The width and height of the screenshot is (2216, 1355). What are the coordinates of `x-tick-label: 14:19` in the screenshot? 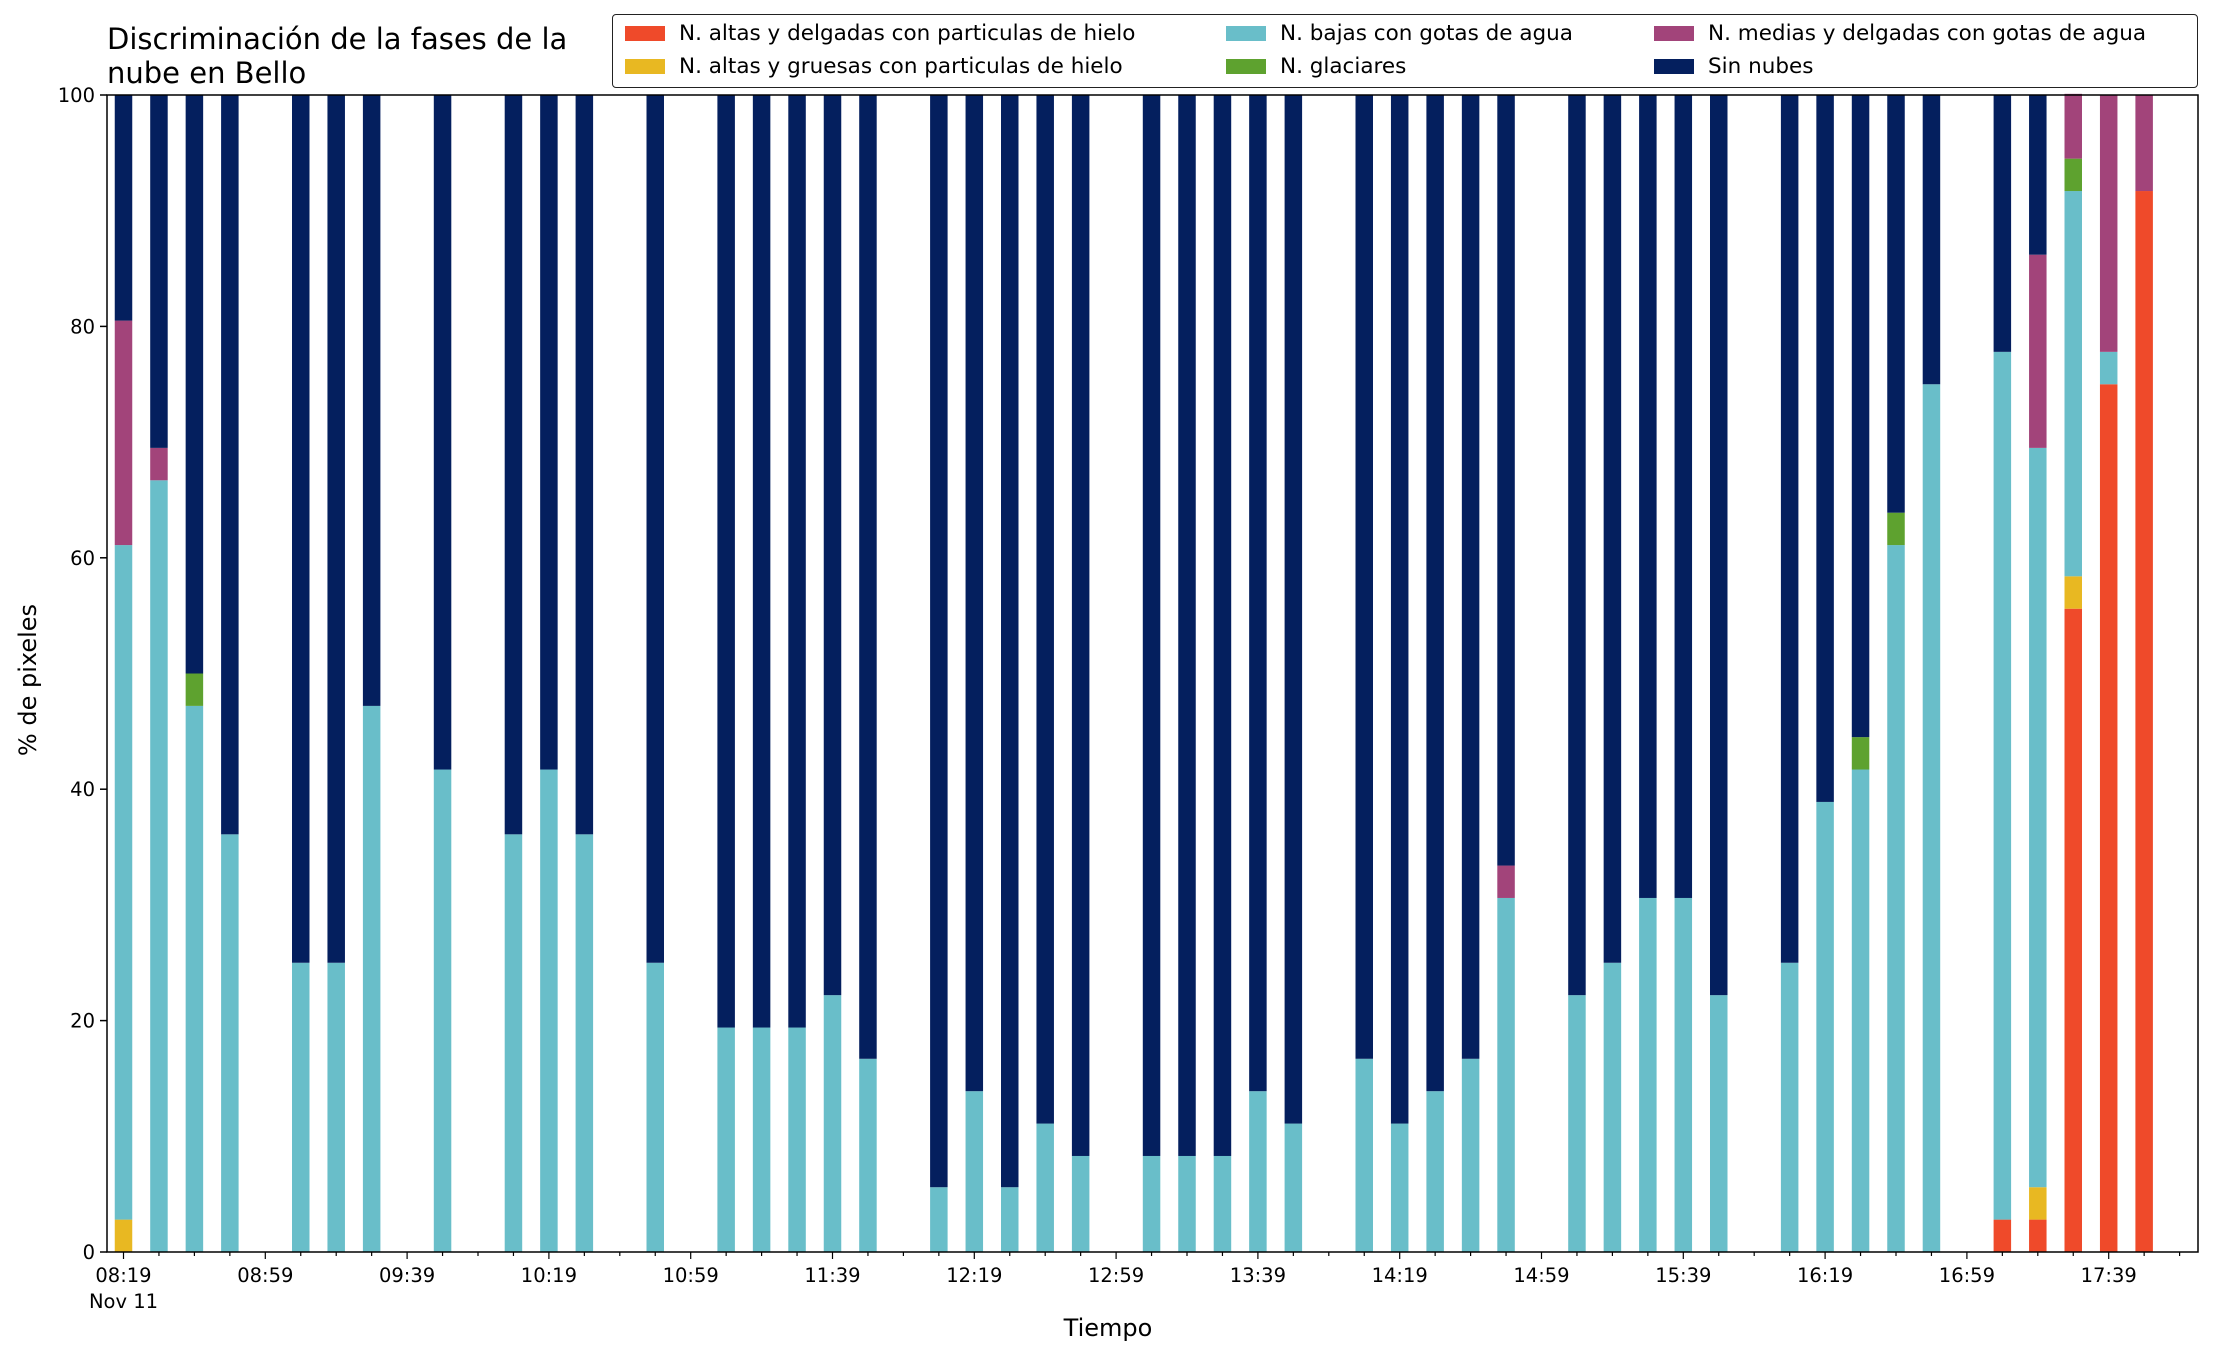 It's located at (1400, 1275).